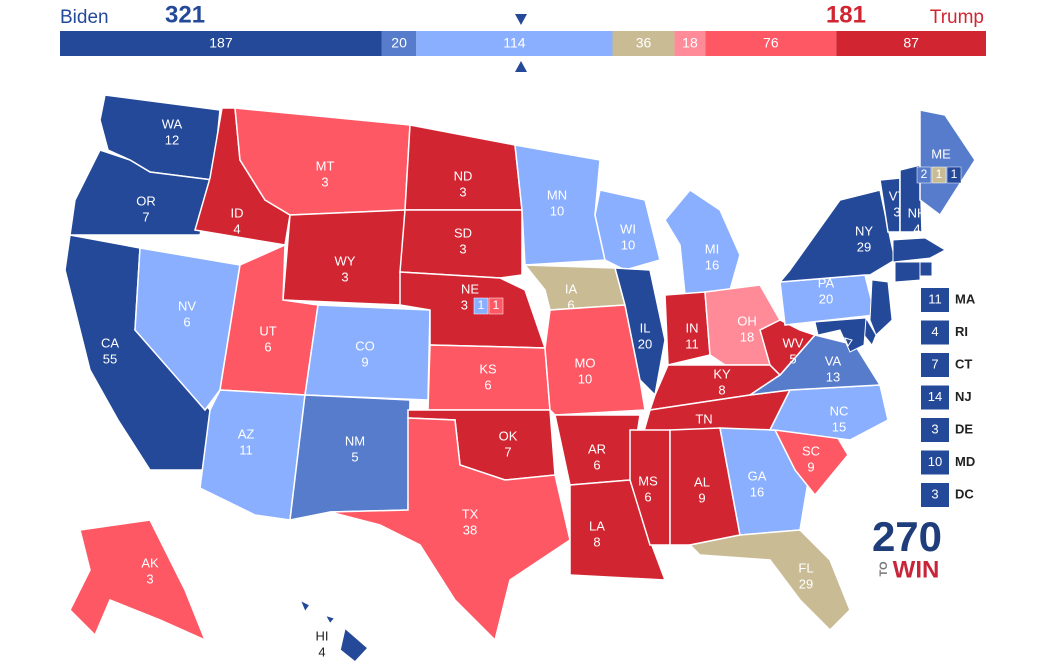 This screenshot has height=670, width=1050. I want to click on left-total: 321, so click(185, 14).